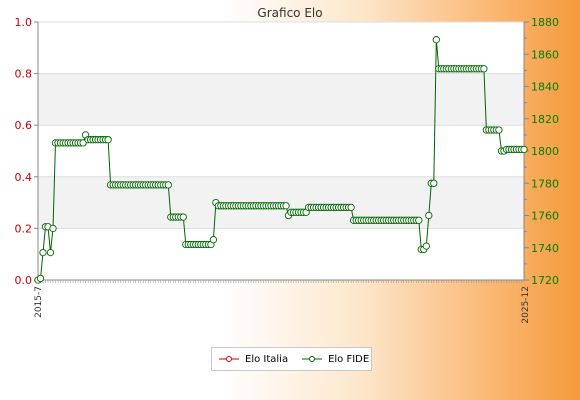  What do you see at coordinates (229, 359) in the screenshot?
I see `legend-marker-elo-italia` at bounding box center [229, 359].